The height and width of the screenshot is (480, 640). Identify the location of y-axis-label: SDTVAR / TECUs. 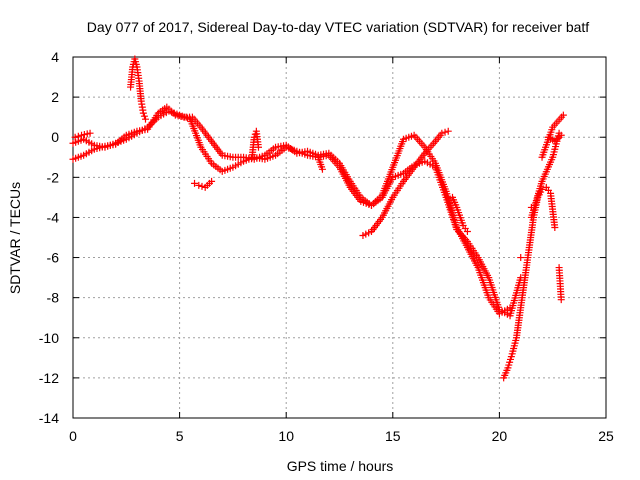
(15, 238).